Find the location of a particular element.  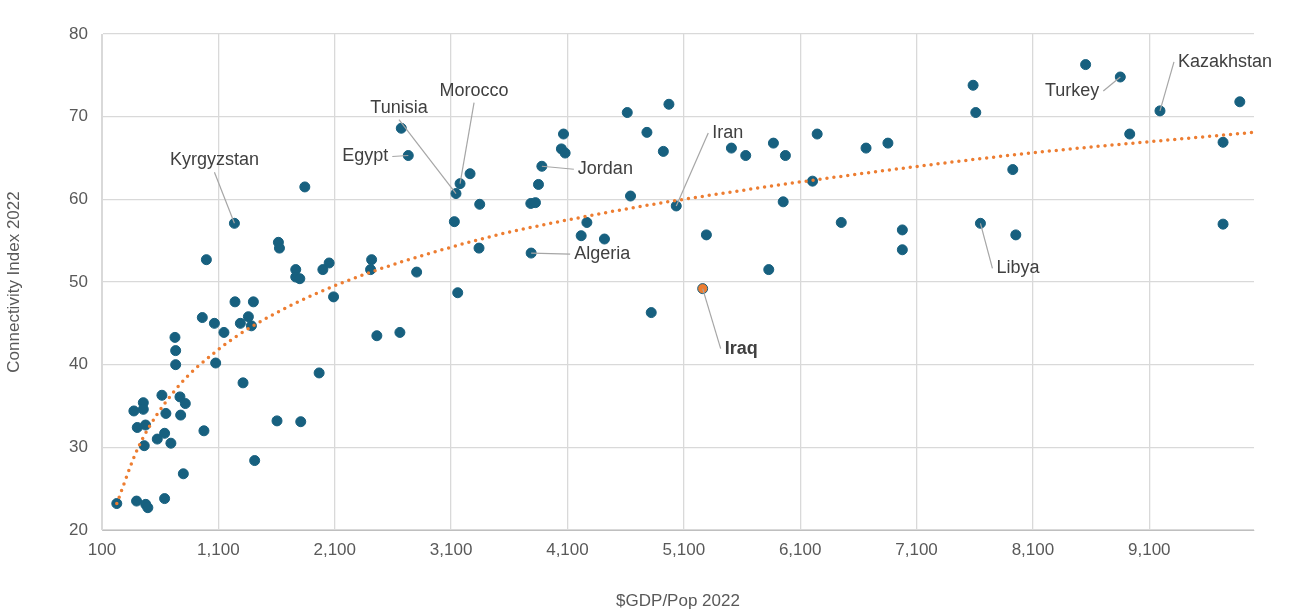

x-tick-label: 8,100 is located at coordinates (1033, 549).